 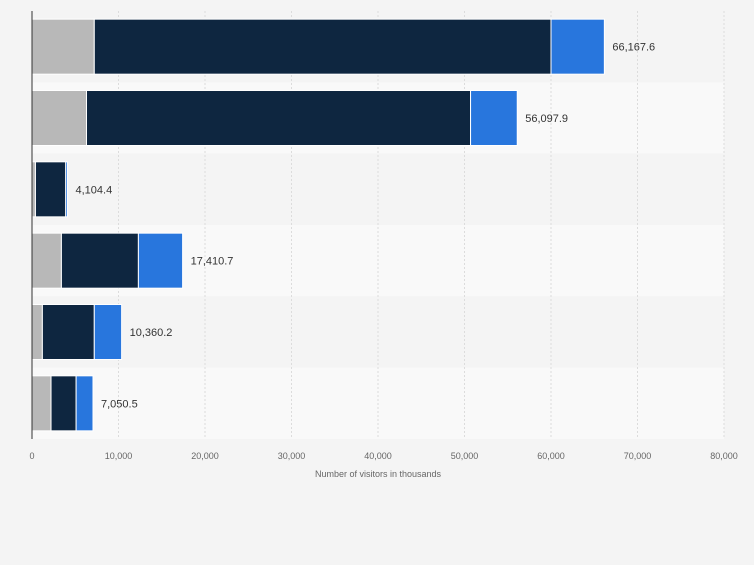 What do you see at coordinates (31, 456) in the screenshot?
I see `x-tick-label: 0` at bounding box center [31, 456].